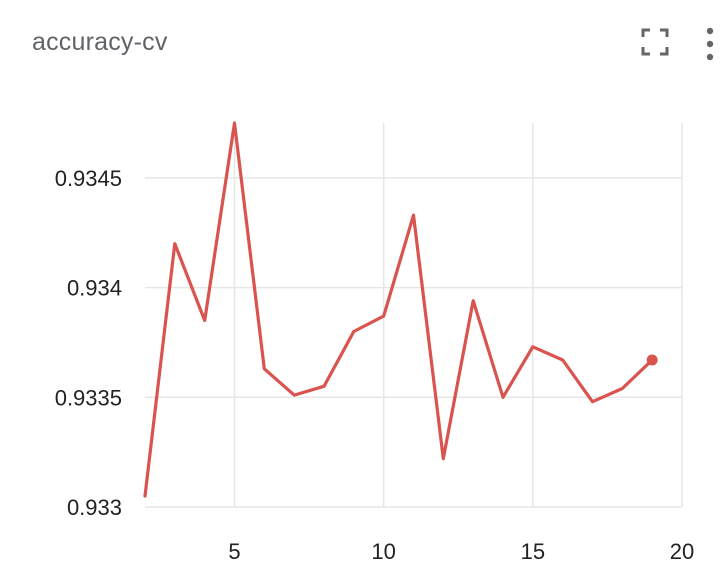 Image resolution: width=728 pixels, height=576 pixels. Describe the element at coordinates (710, 44) in the screenshot. I see `more-vert-icon` at that location.